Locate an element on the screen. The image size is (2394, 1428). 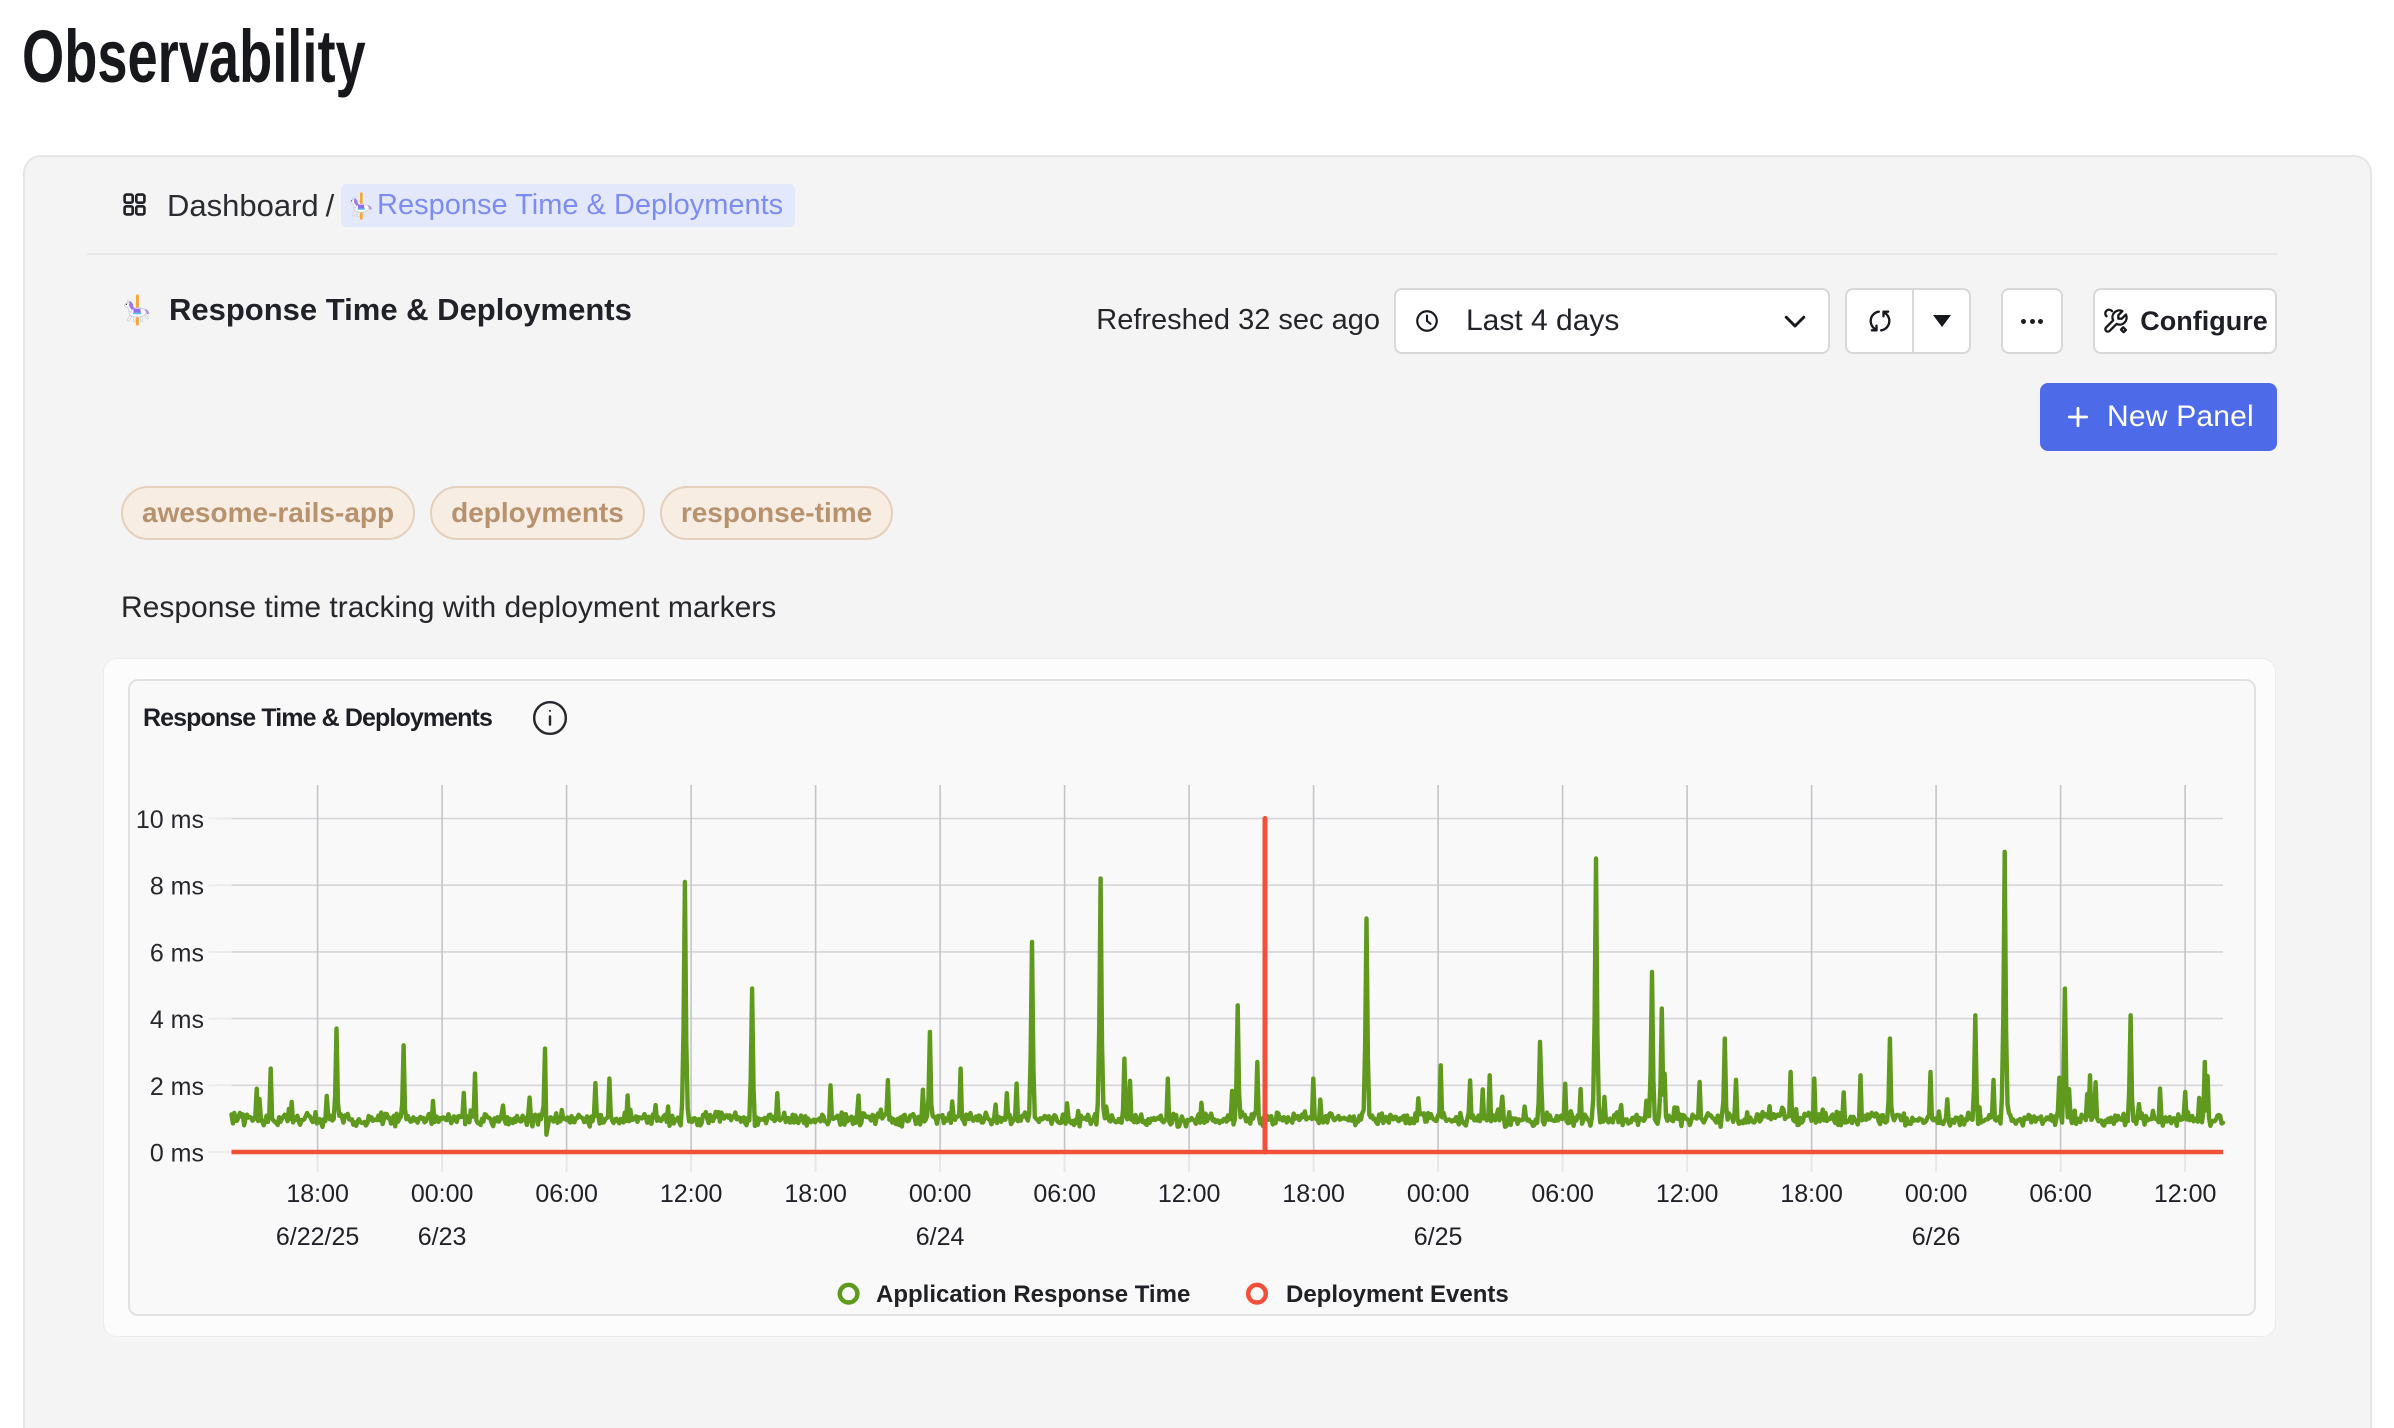
svg-text: 6/26 is located at coordinates (1936, 1237).